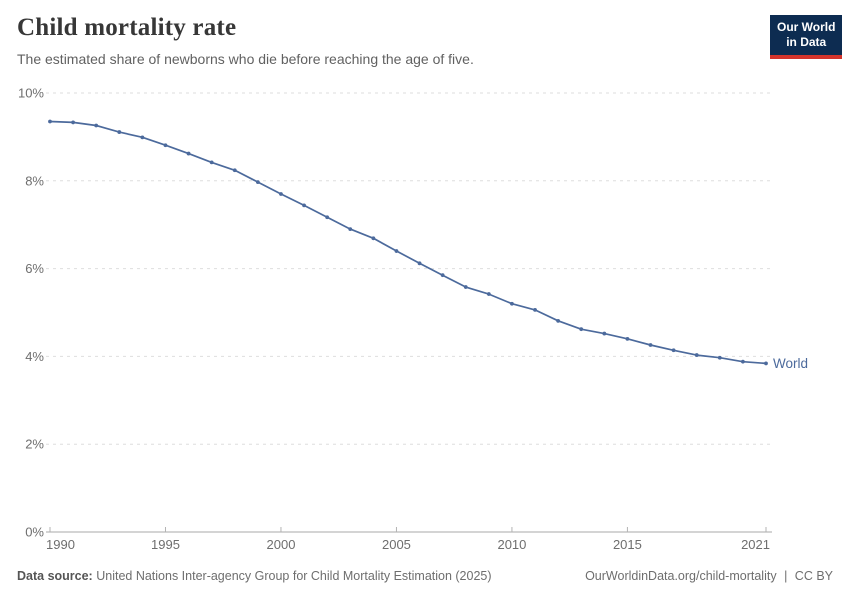  I want to click on y-tick-label: 4%, so click(34, 356).